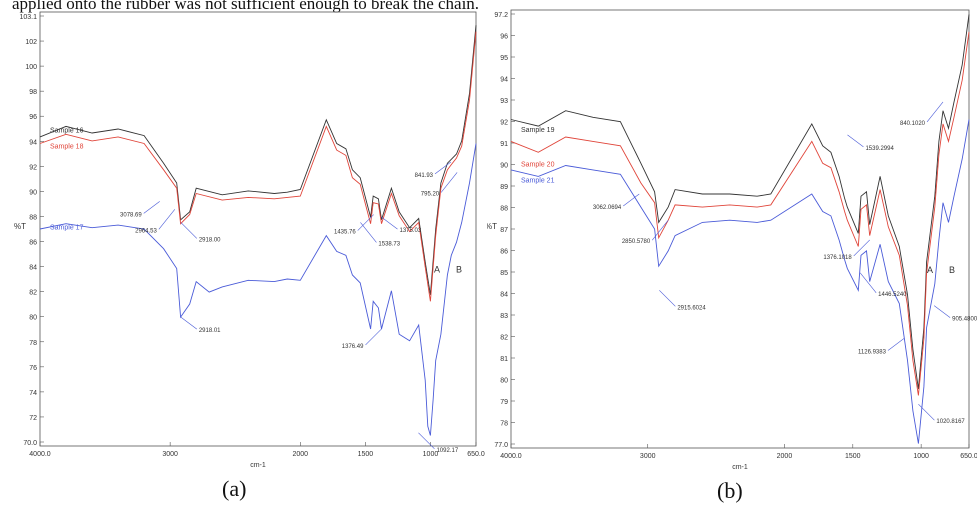 The height and width of the screenshot is (509, 977). What do you see at coordinates (879, 149) in the screenshot?
I see `peak-label: 1539.2994` at bounding box center [879, 149].